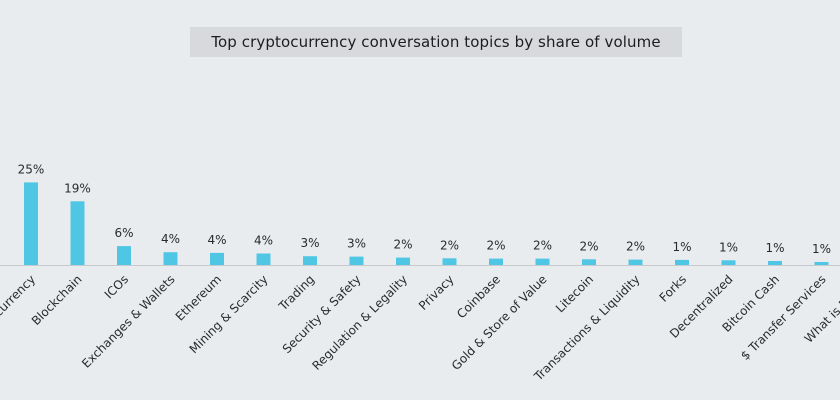  I want to click on value-label-5: 4%, so click(263, 241).